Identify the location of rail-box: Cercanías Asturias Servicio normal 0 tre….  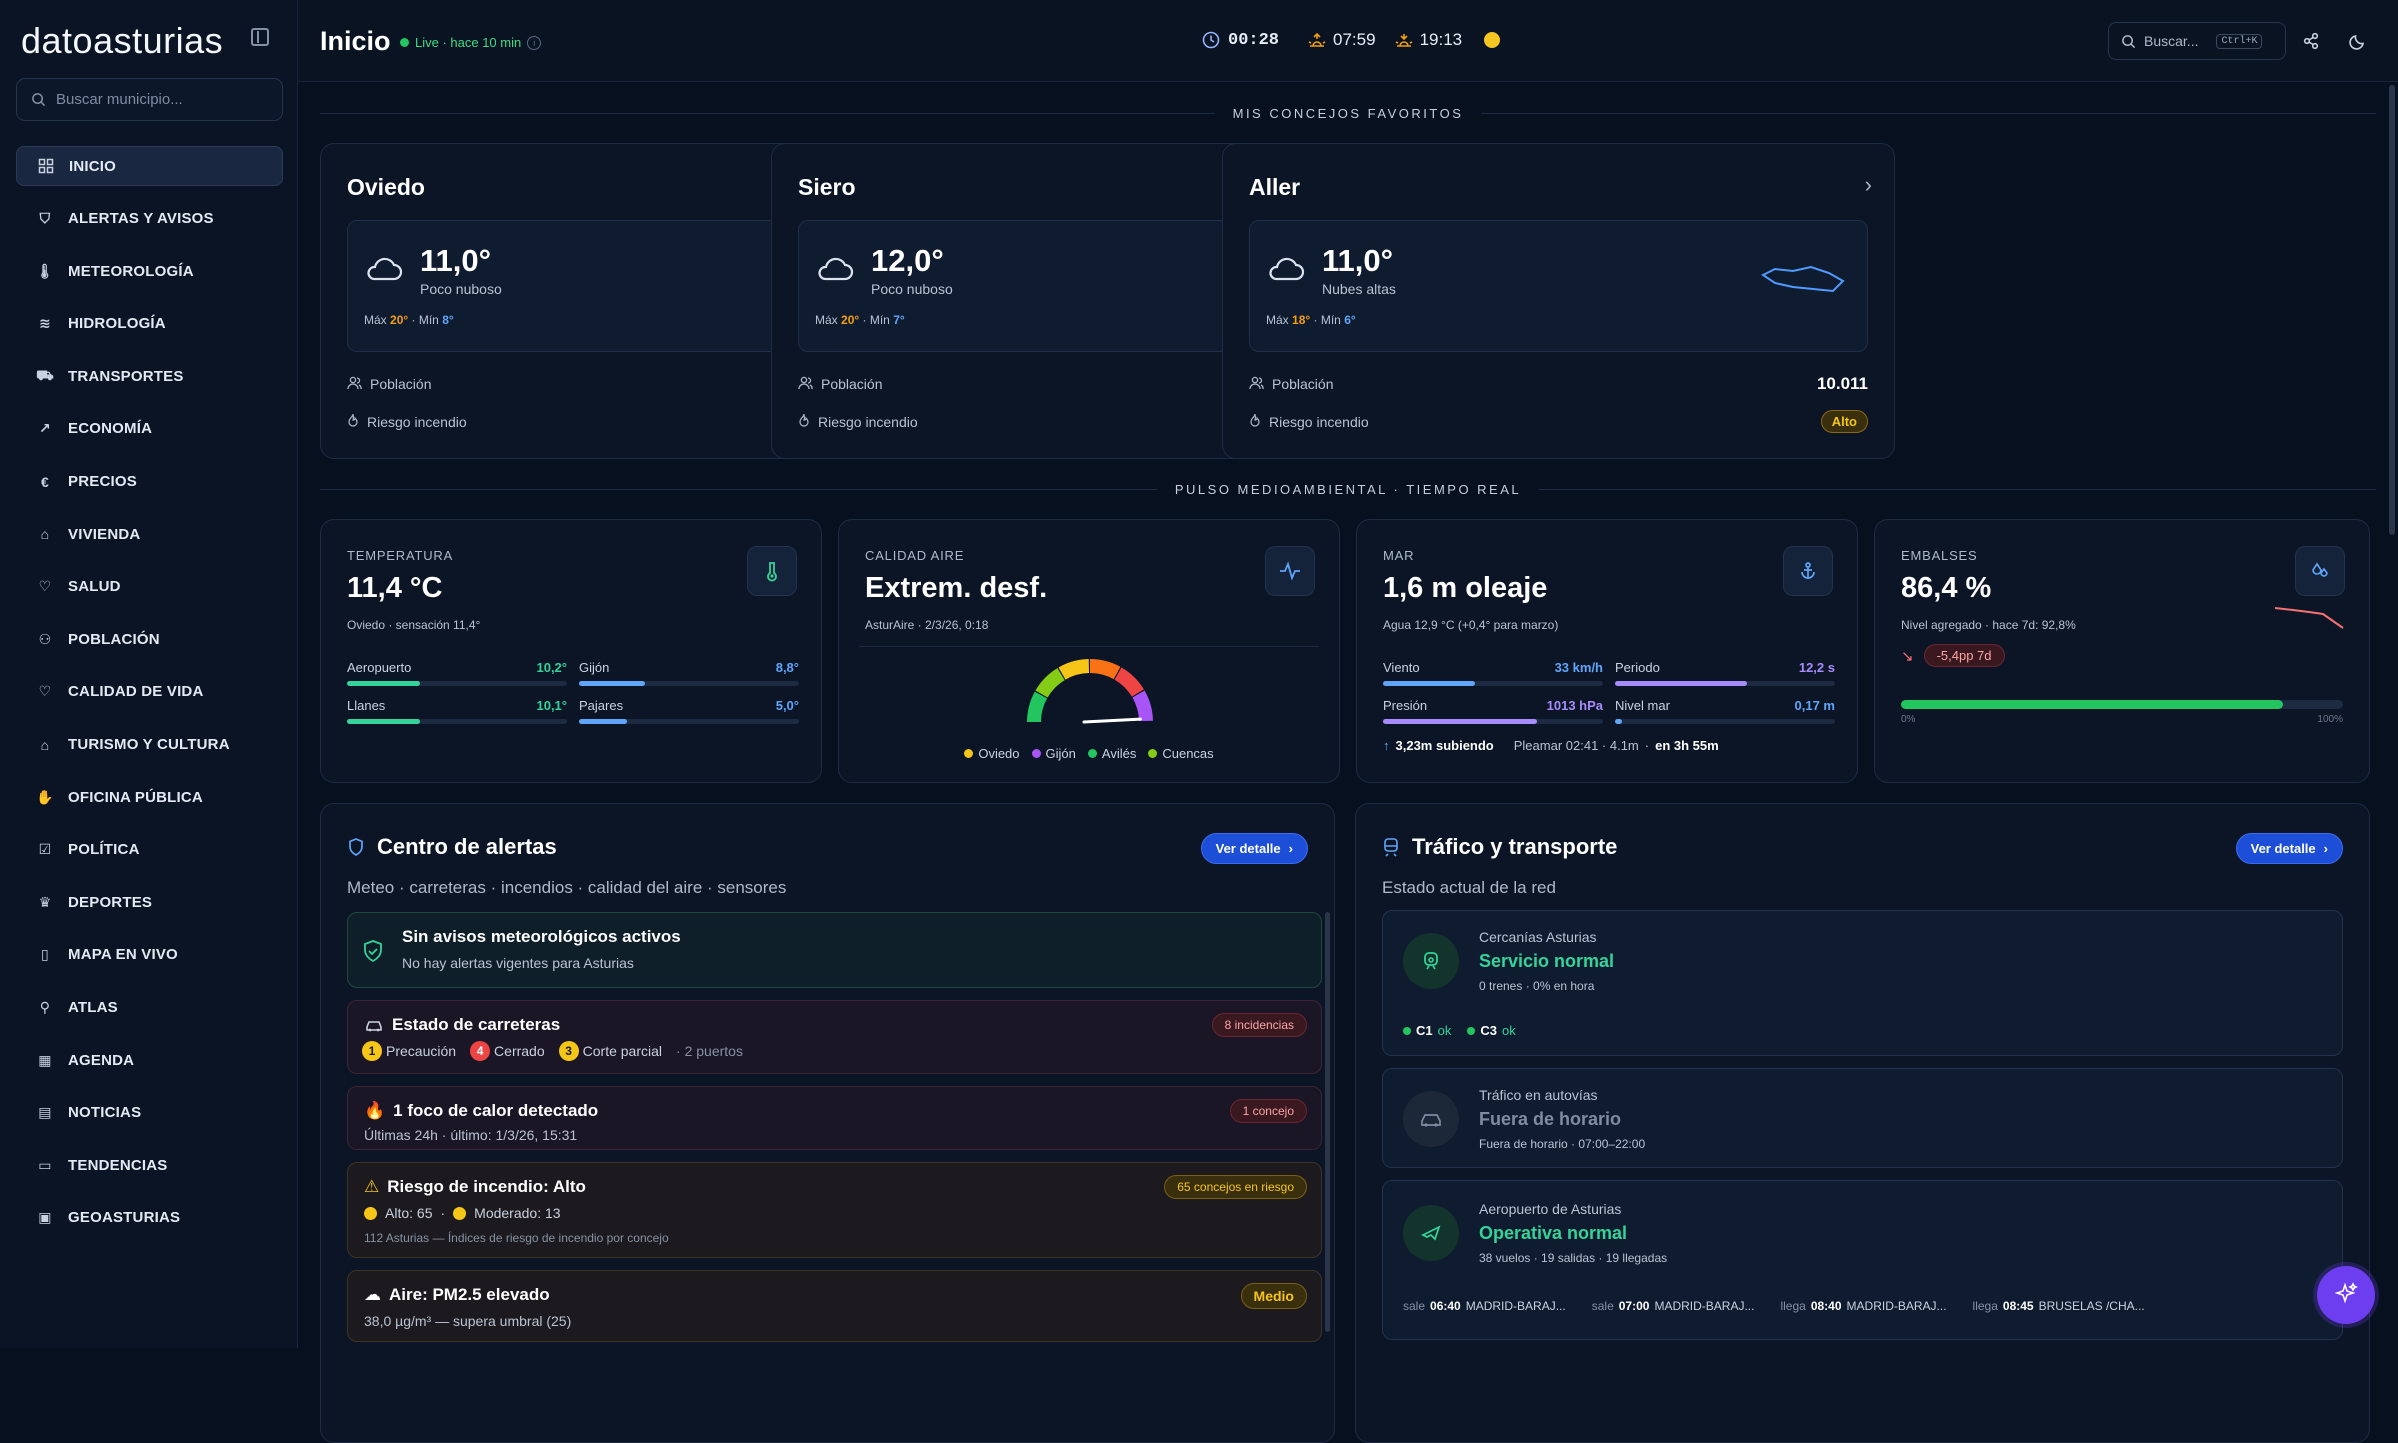
(1862, 983).